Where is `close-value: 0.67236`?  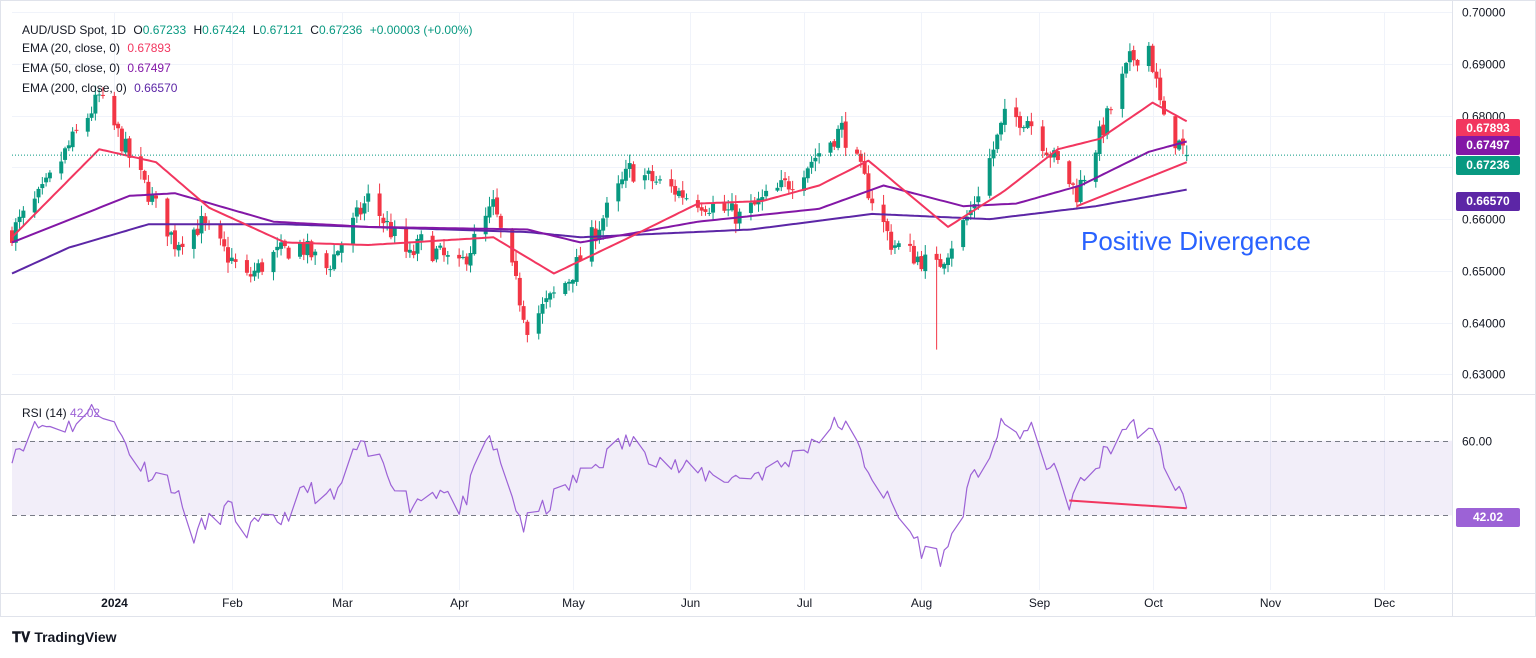
close-value: 0.67236 is located at coordinates (340, 30).